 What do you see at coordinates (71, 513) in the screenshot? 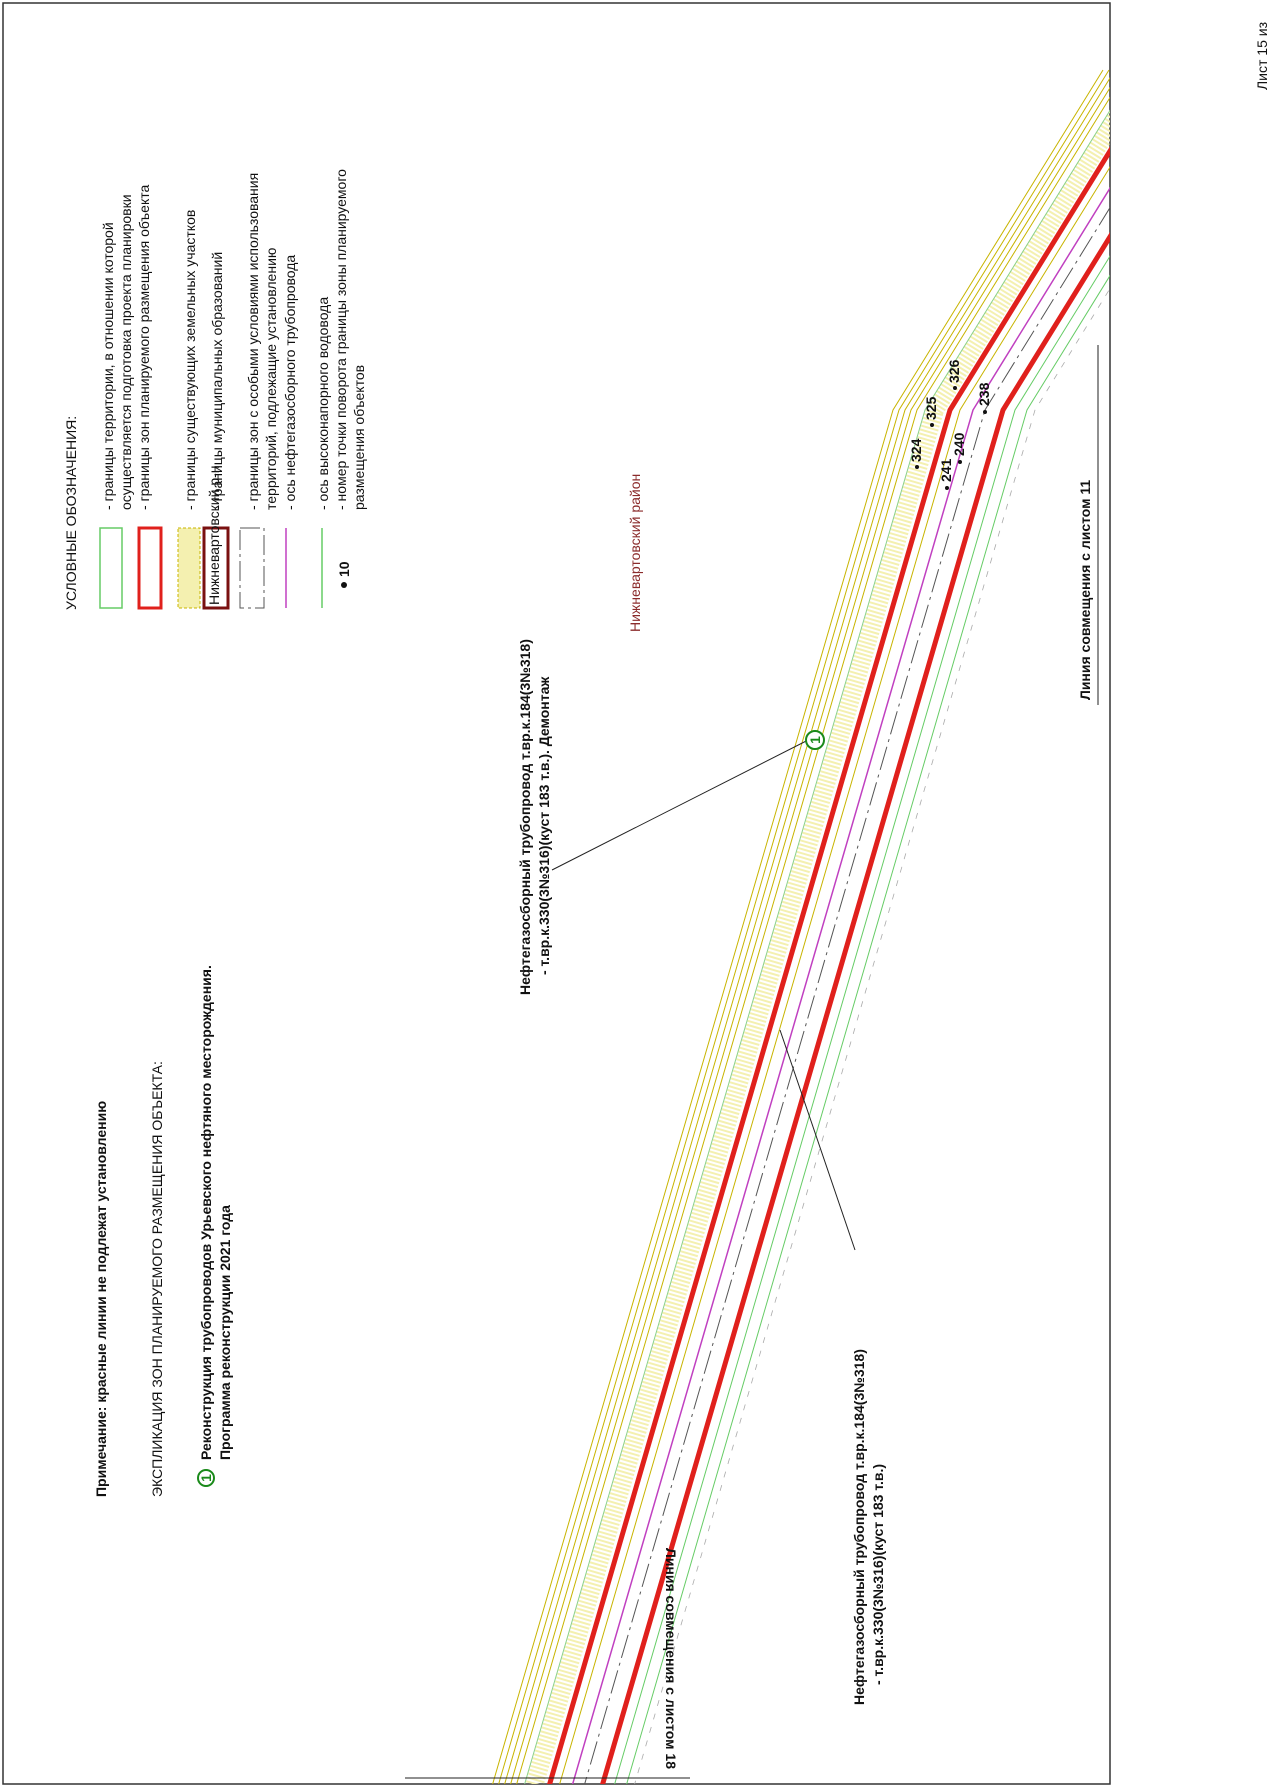
I see `legend-title: УСЛОВНЫЕ ОБОЗНАЧЕНИЯ:` at bounding box center [71, 513].